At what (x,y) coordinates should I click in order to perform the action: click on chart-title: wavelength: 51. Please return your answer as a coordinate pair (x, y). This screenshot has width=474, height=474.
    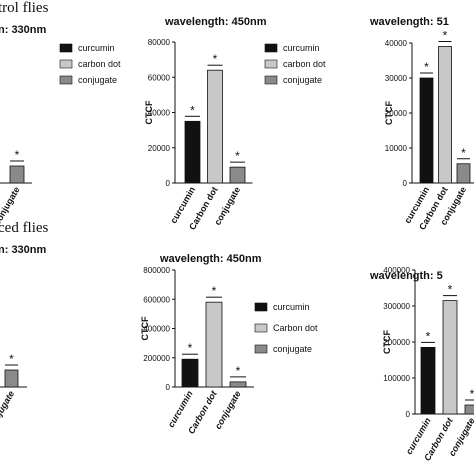
    Looking at the image, I should click on (409, 22).